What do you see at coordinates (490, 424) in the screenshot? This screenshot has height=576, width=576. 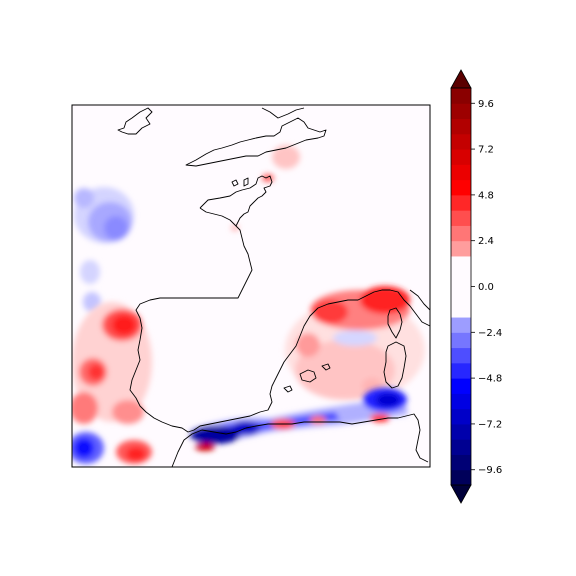 I see `colorbar-tick-label: −7.2` at bounding box center [490, 424].